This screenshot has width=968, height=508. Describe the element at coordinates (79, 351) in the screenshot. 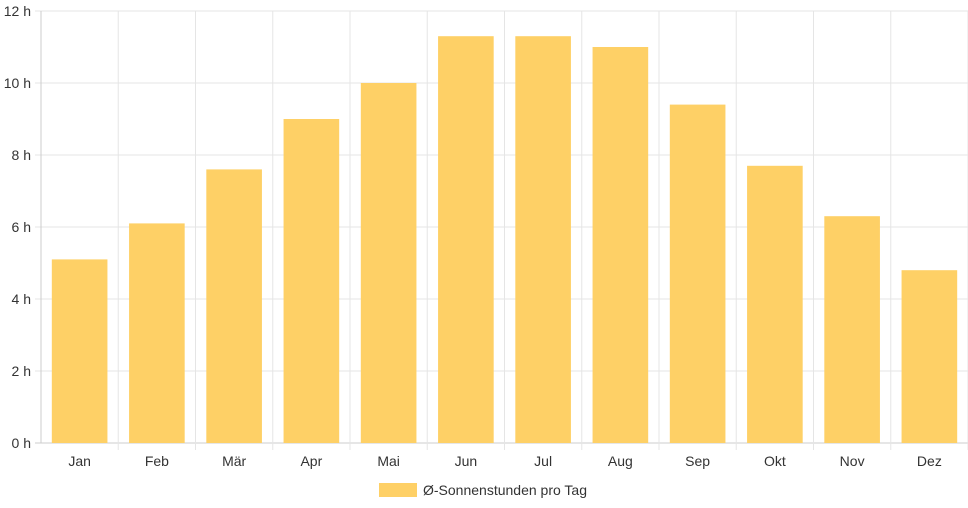

I see `bar-jan` at that location.